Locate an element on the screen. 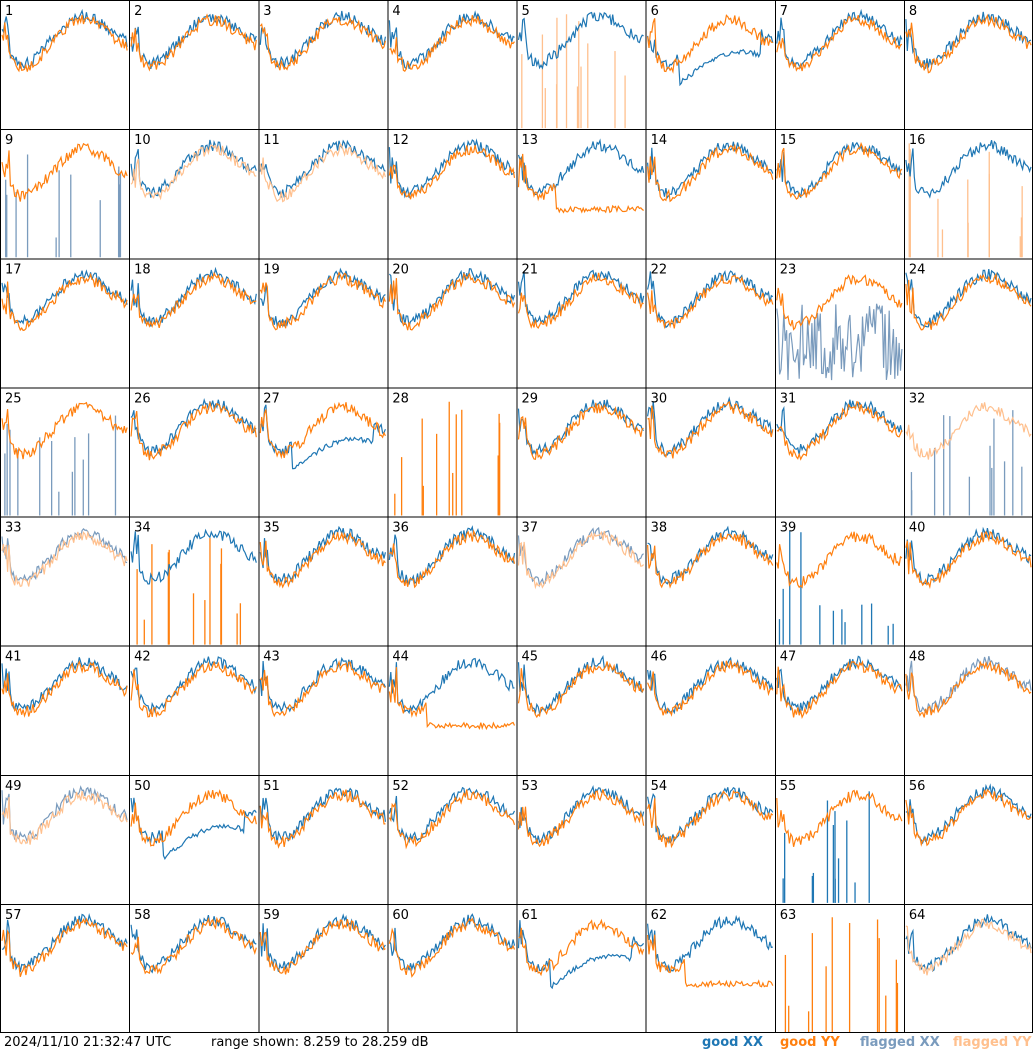 The image size is (1033, 1053). panel-31-yy-series is located at coordinates (839, 431).